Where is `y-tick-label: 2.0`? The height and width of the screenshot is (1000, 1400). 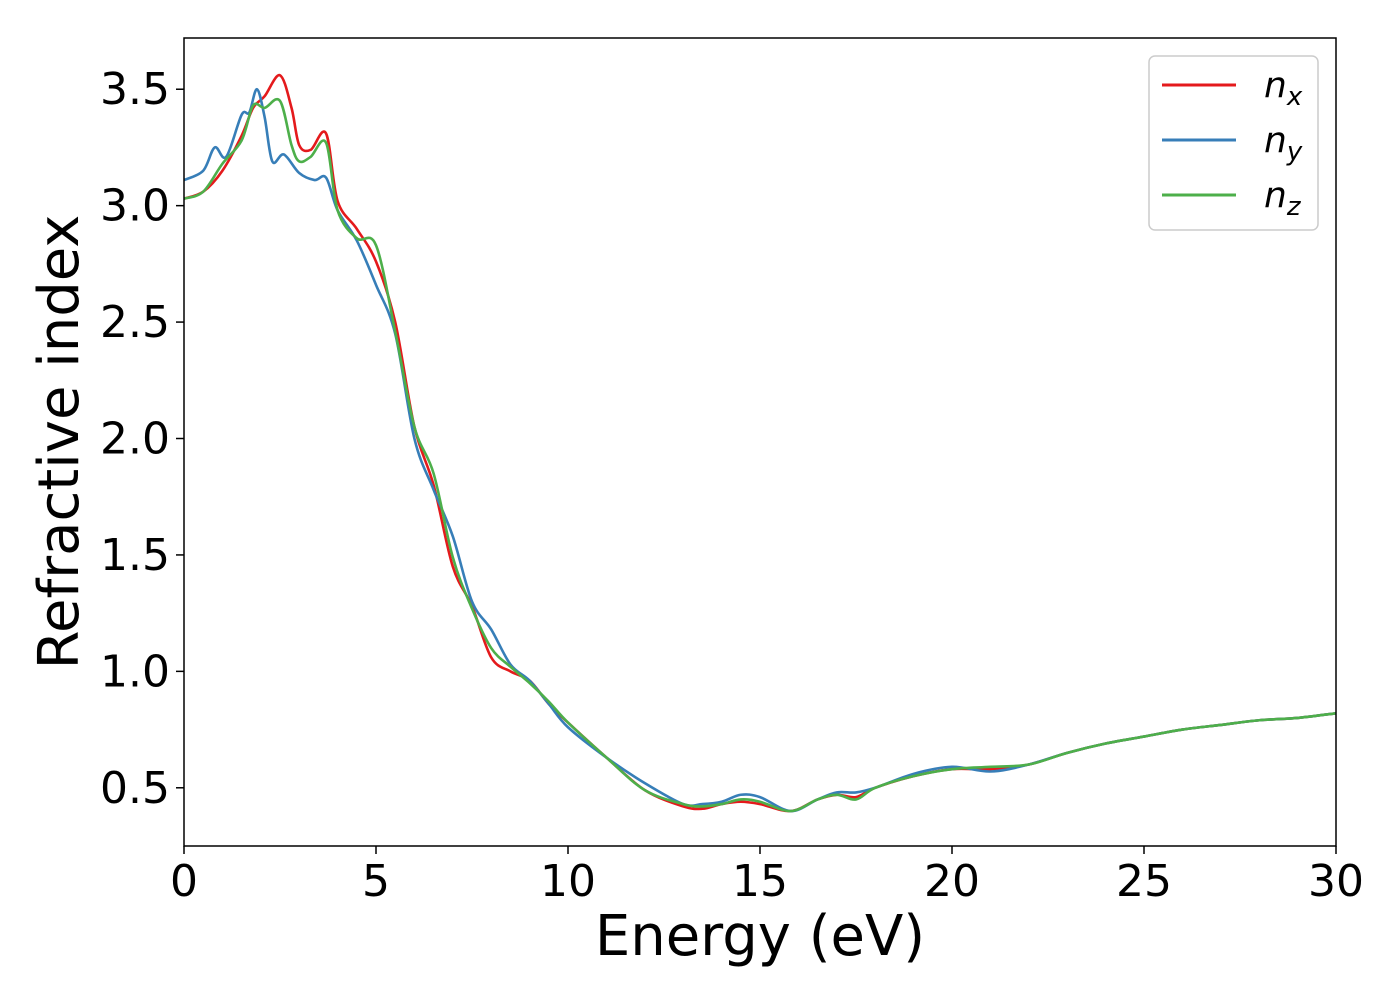 y-tick-label: 2.0 is located at coordinates (135, 439).